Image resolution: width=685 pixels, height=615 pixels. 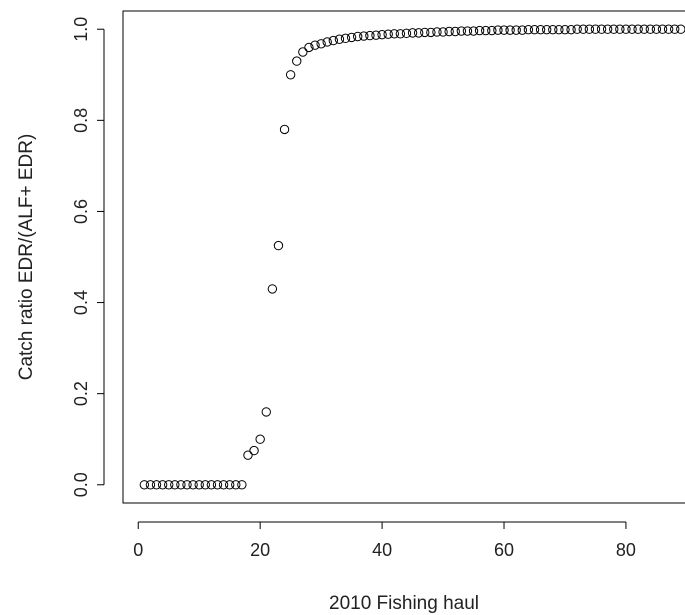 I want to click on x-tick-label: 80, so click(x=626, y=550).